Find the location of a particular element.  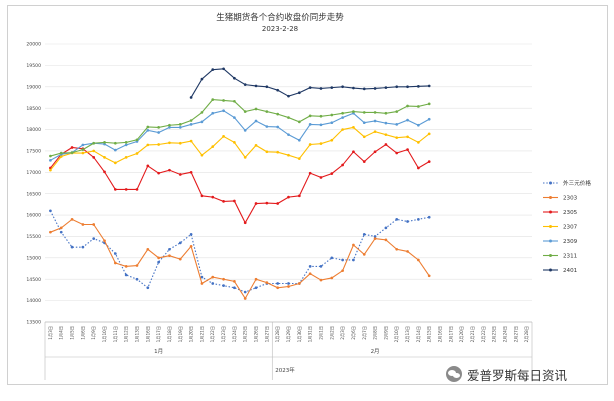

x-tick-label: 1月30日 is located at coordinates (300, 334).